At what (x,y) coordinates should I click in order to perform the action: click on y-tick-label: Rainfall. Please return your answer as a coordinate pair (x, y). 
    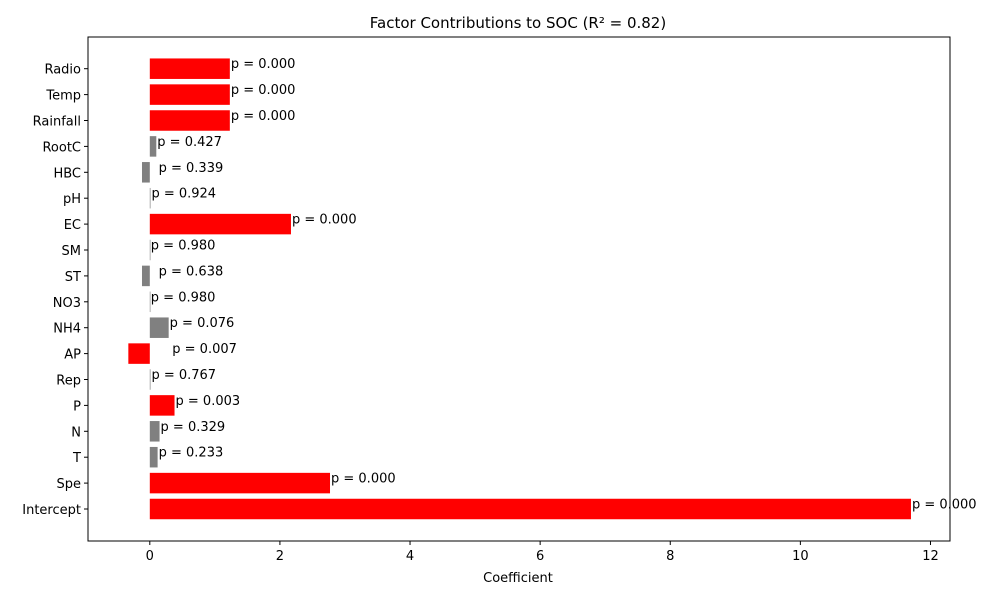
    Looking at the image, I should click on (57, 122).